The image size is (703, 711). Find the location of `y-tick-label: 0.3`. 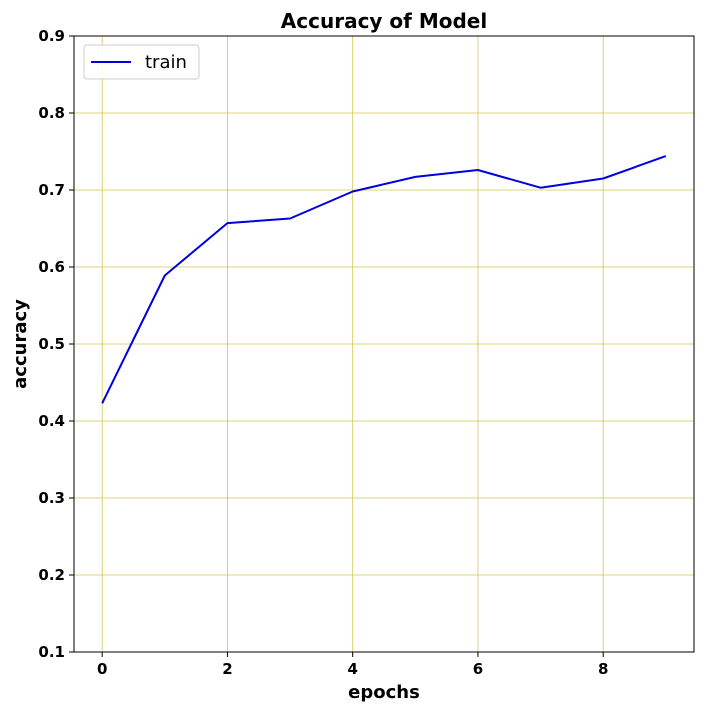

y-tick-label: 0.3 is located at coordinates (51, 498).